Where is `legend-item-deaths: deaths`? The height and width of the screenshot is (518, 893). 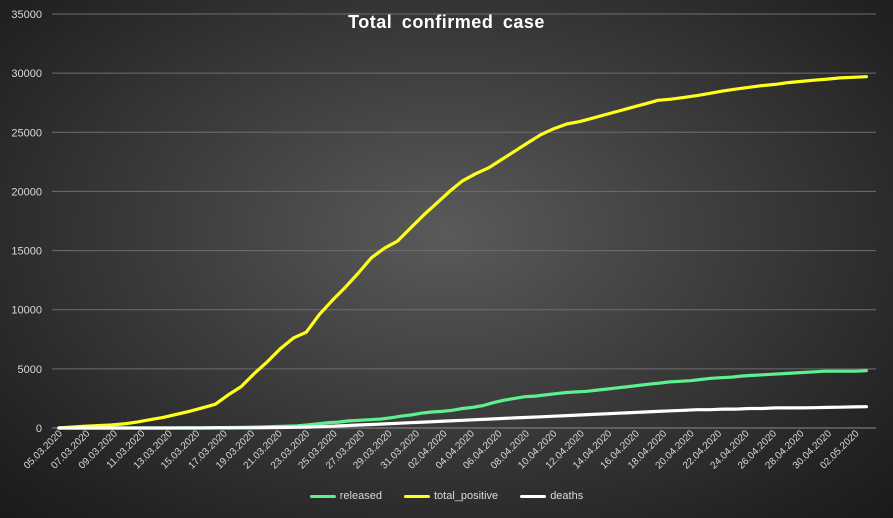 legend-item-deaths: deaths is located at coordinates (551, 496).